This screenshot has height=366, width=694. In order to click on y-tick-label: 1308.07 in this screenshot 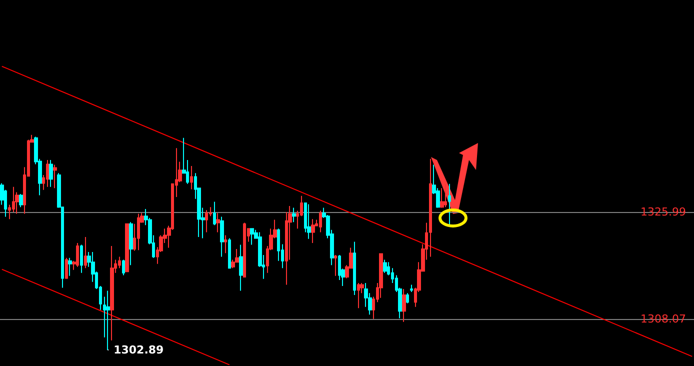, I will do `click(663, 319)`.